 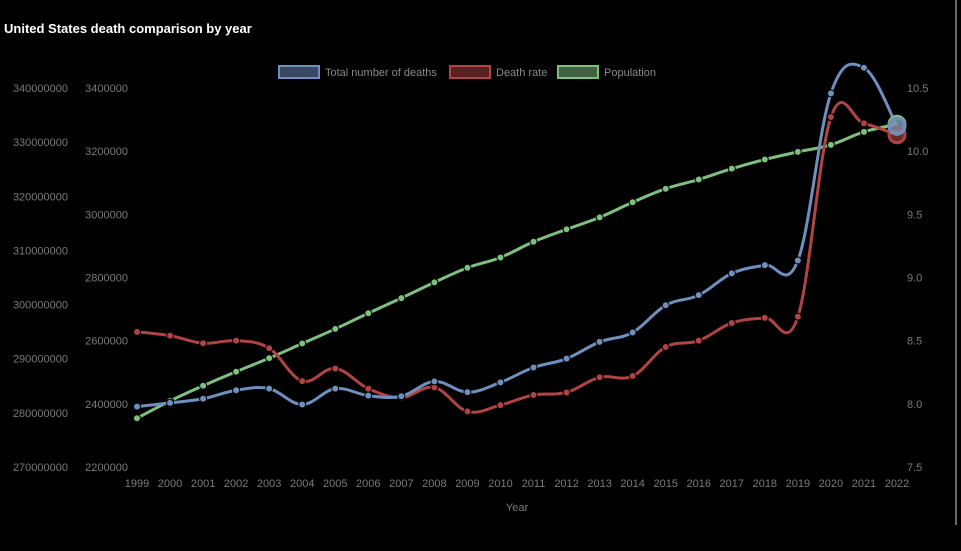 What do you see at coordinates (40, 414) in the screenshot?
I see `y-outer-tick-label: 280000000` at bounding box center [40, 414].